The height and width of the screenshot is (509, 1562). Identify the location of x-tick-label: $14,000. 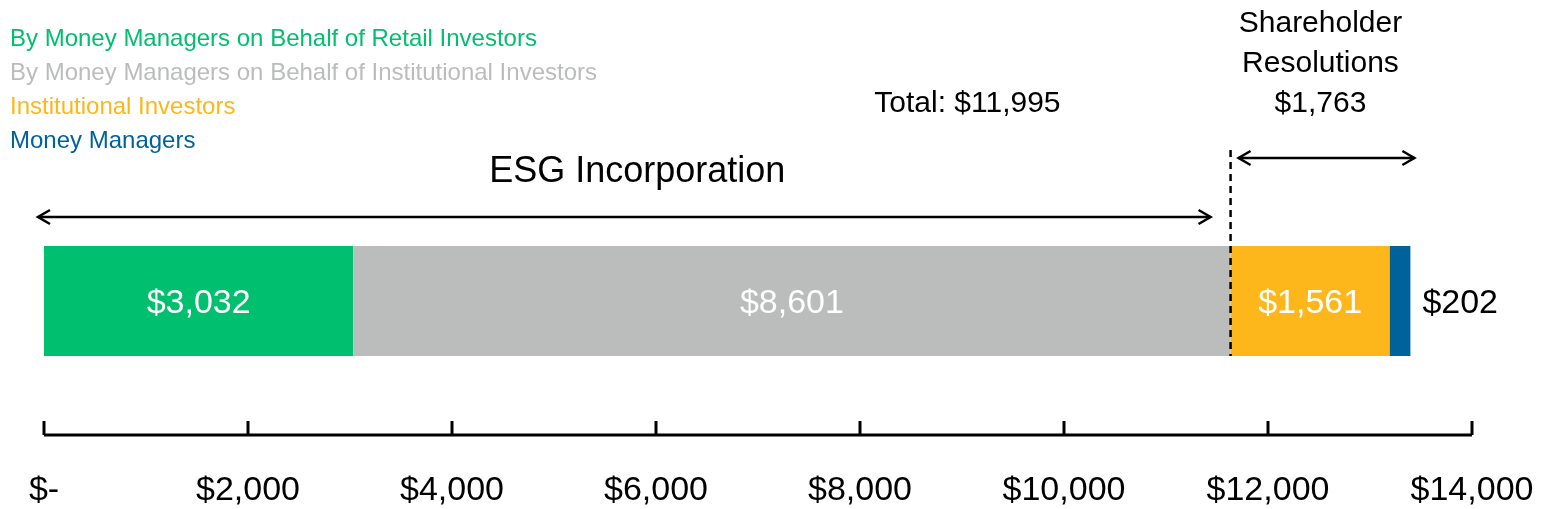
(1472, 488).